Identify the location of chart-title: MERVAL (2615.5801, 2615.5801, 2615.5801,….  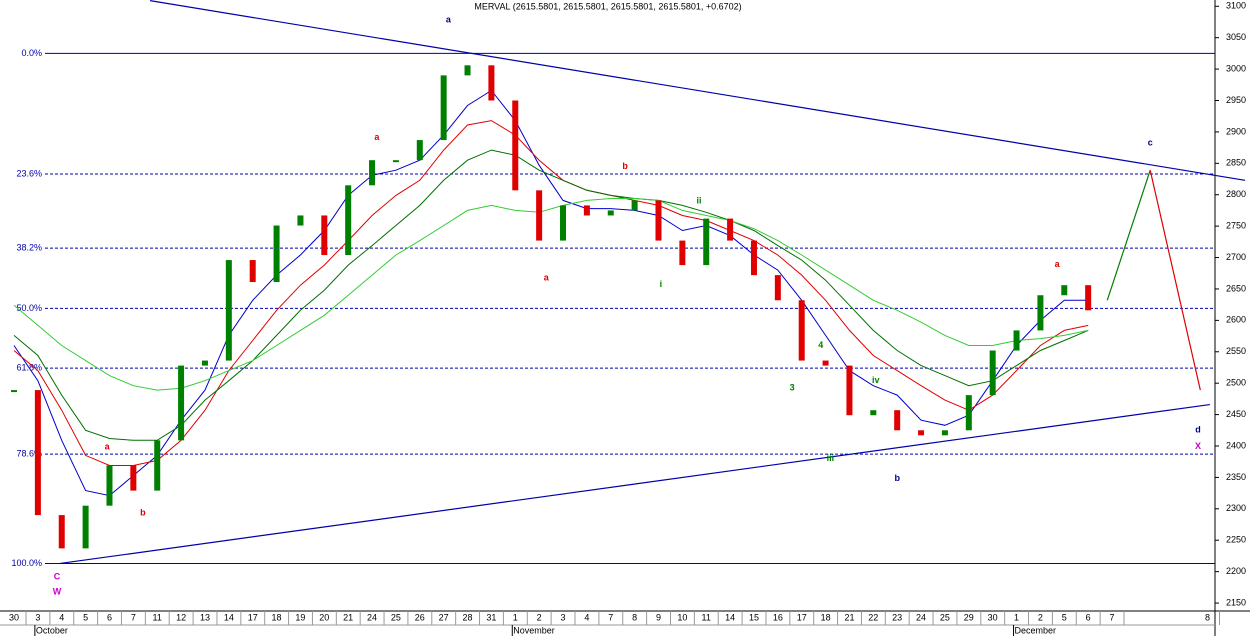
(607, 6).